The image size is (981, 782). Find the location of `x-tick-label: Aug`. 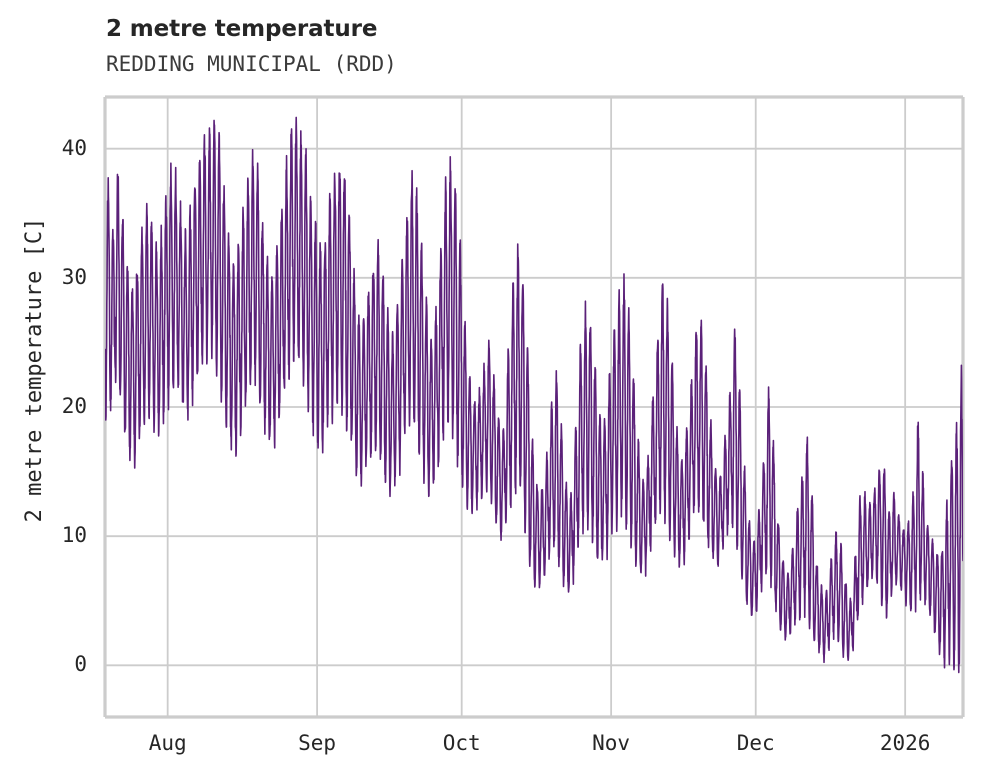

x-tick-label: Aug is located at coordinates (167, 743).